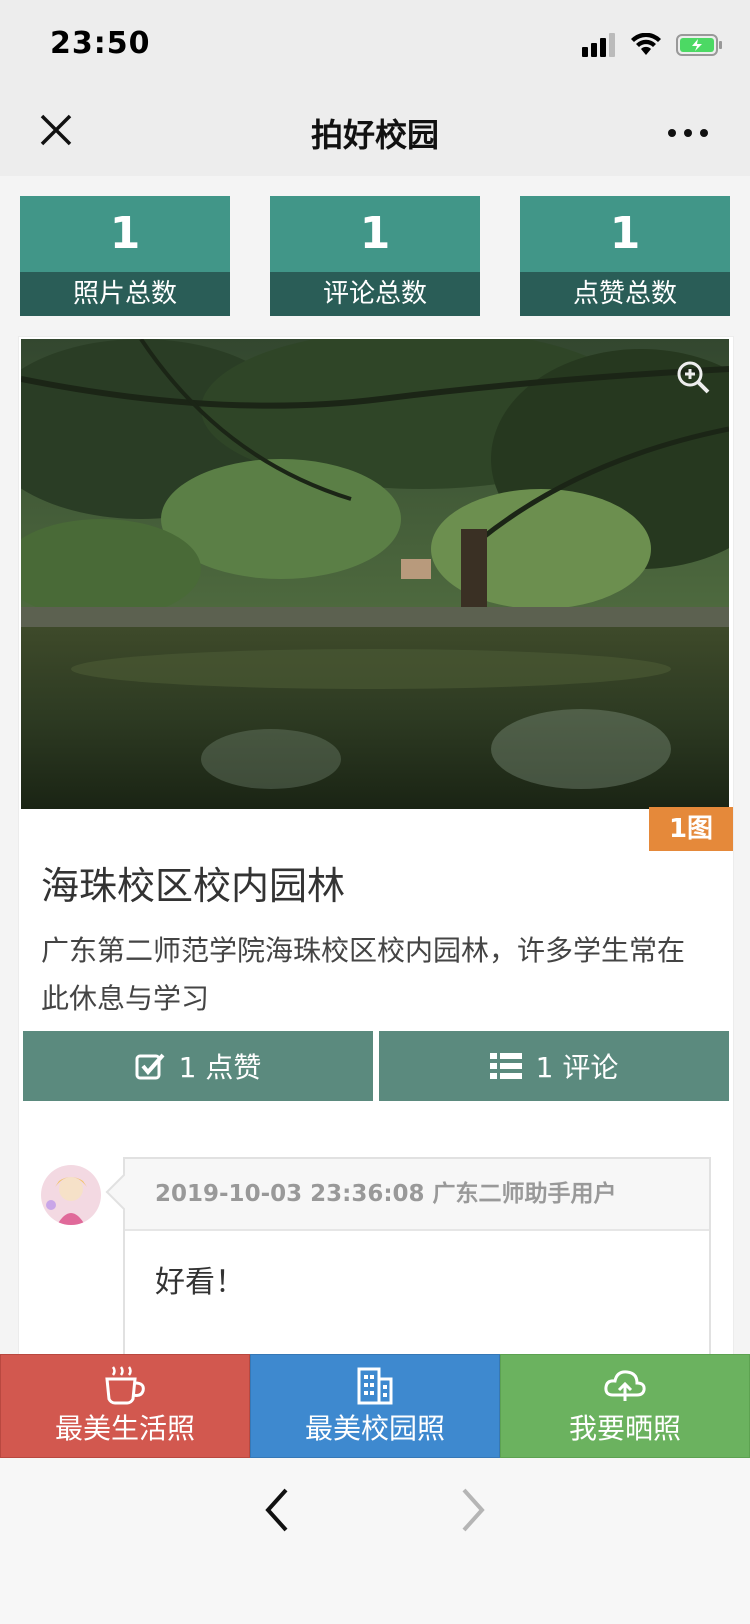 Image resolution: width=750 pixels, height=1624 pixels. What do you see at coordinates (200, 1282) in the screenshot?
I see `comment-text: 好看！` at bounding box center [200, 1282].